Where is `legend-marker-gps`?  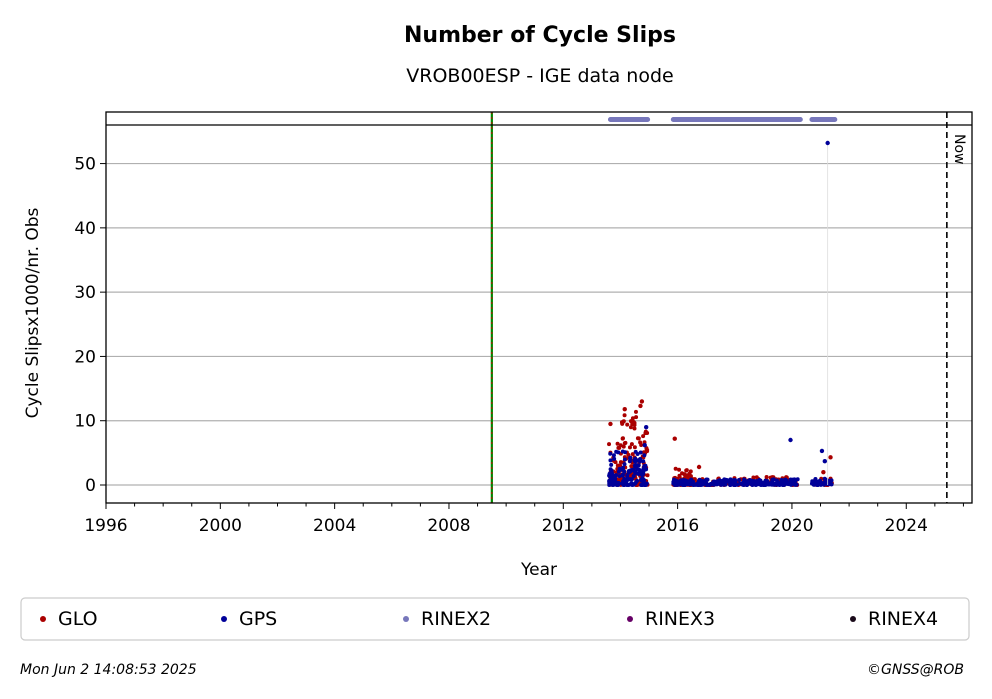
legend-marker-gps is located at coordinates (224, 619).